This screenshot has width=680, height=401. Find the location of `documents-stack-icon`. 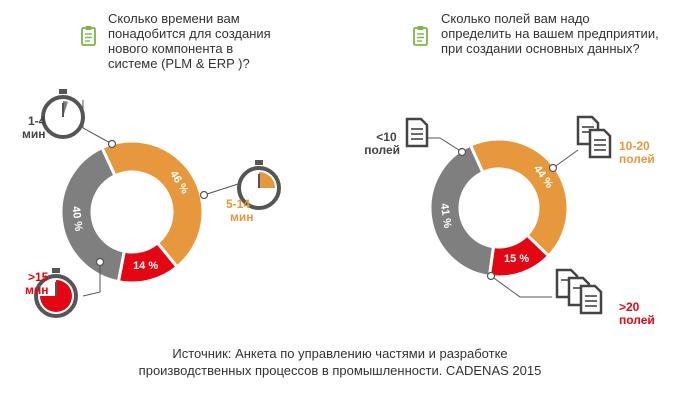

documents-stack-icon is located at coordinates (579, 291).